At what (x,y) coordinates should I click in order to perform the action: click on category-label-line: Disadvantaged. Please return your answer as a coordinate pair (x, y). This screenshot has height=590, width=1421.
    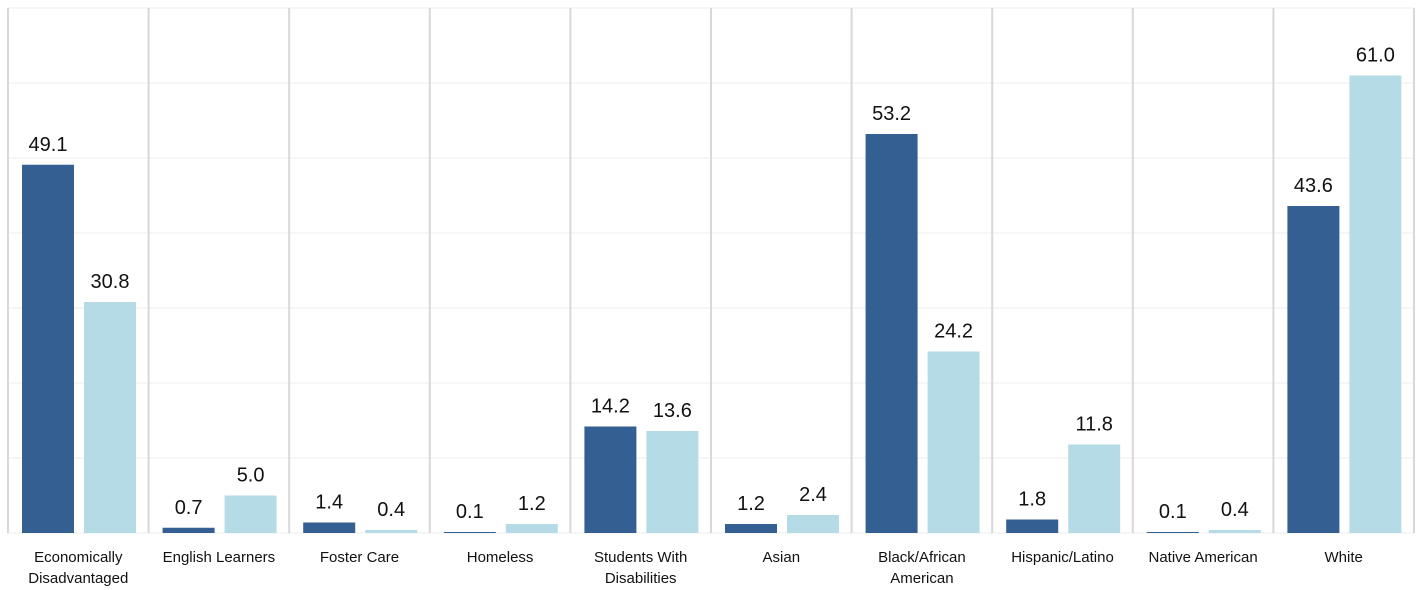
    Looking at the image, I should click on (78, 578).